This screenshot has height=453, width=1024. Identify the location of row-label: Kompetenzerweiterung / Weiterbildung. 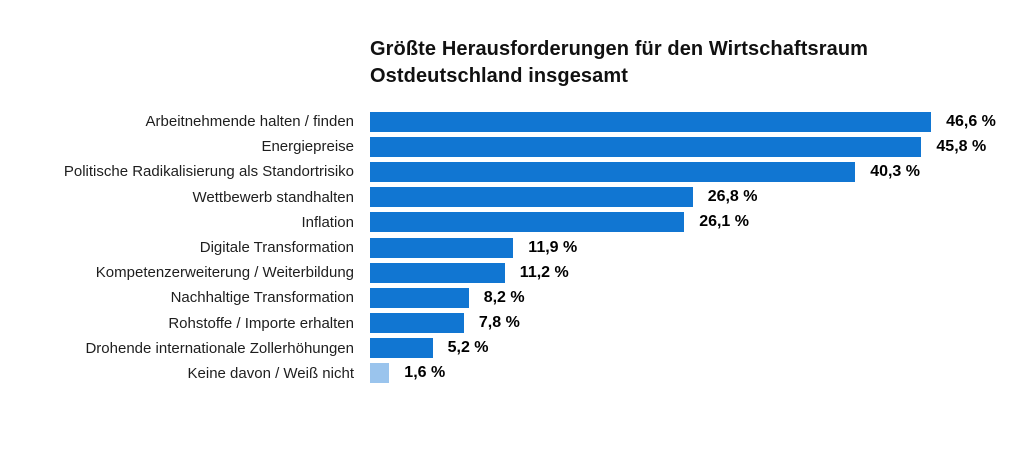
(224, 273).